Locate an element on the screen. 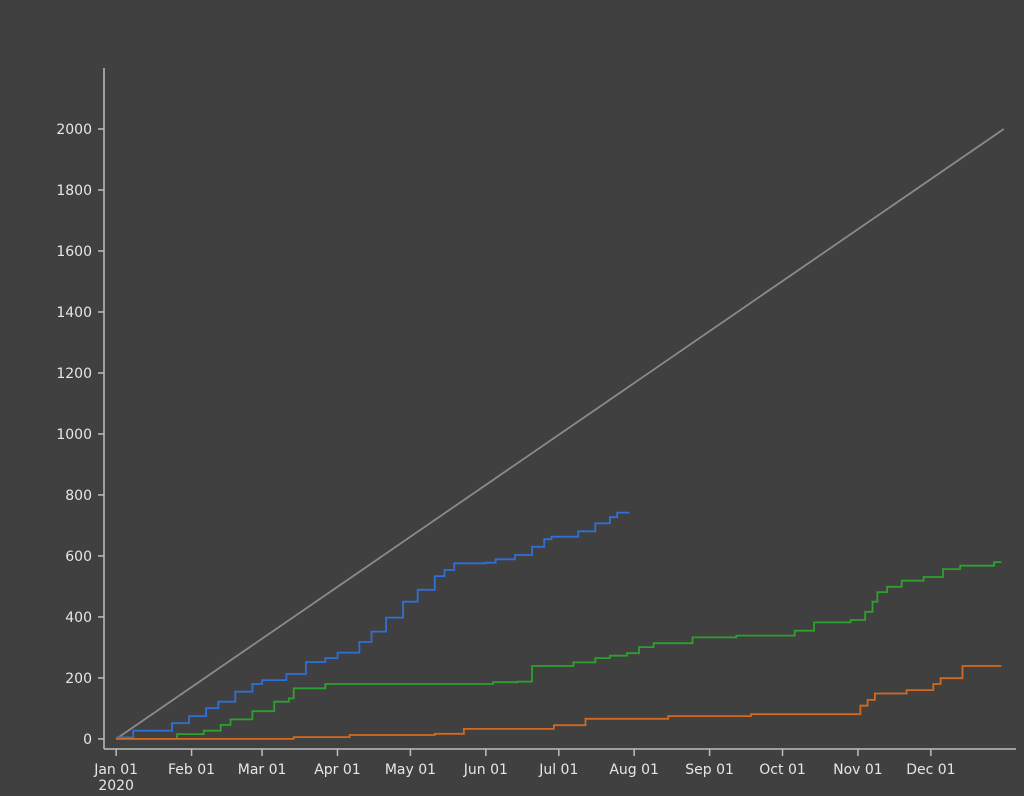 Image resolution: width=1024 pixels, height=796 pixels. y-tick-label: 1800 is located at coordinates (74, 191).